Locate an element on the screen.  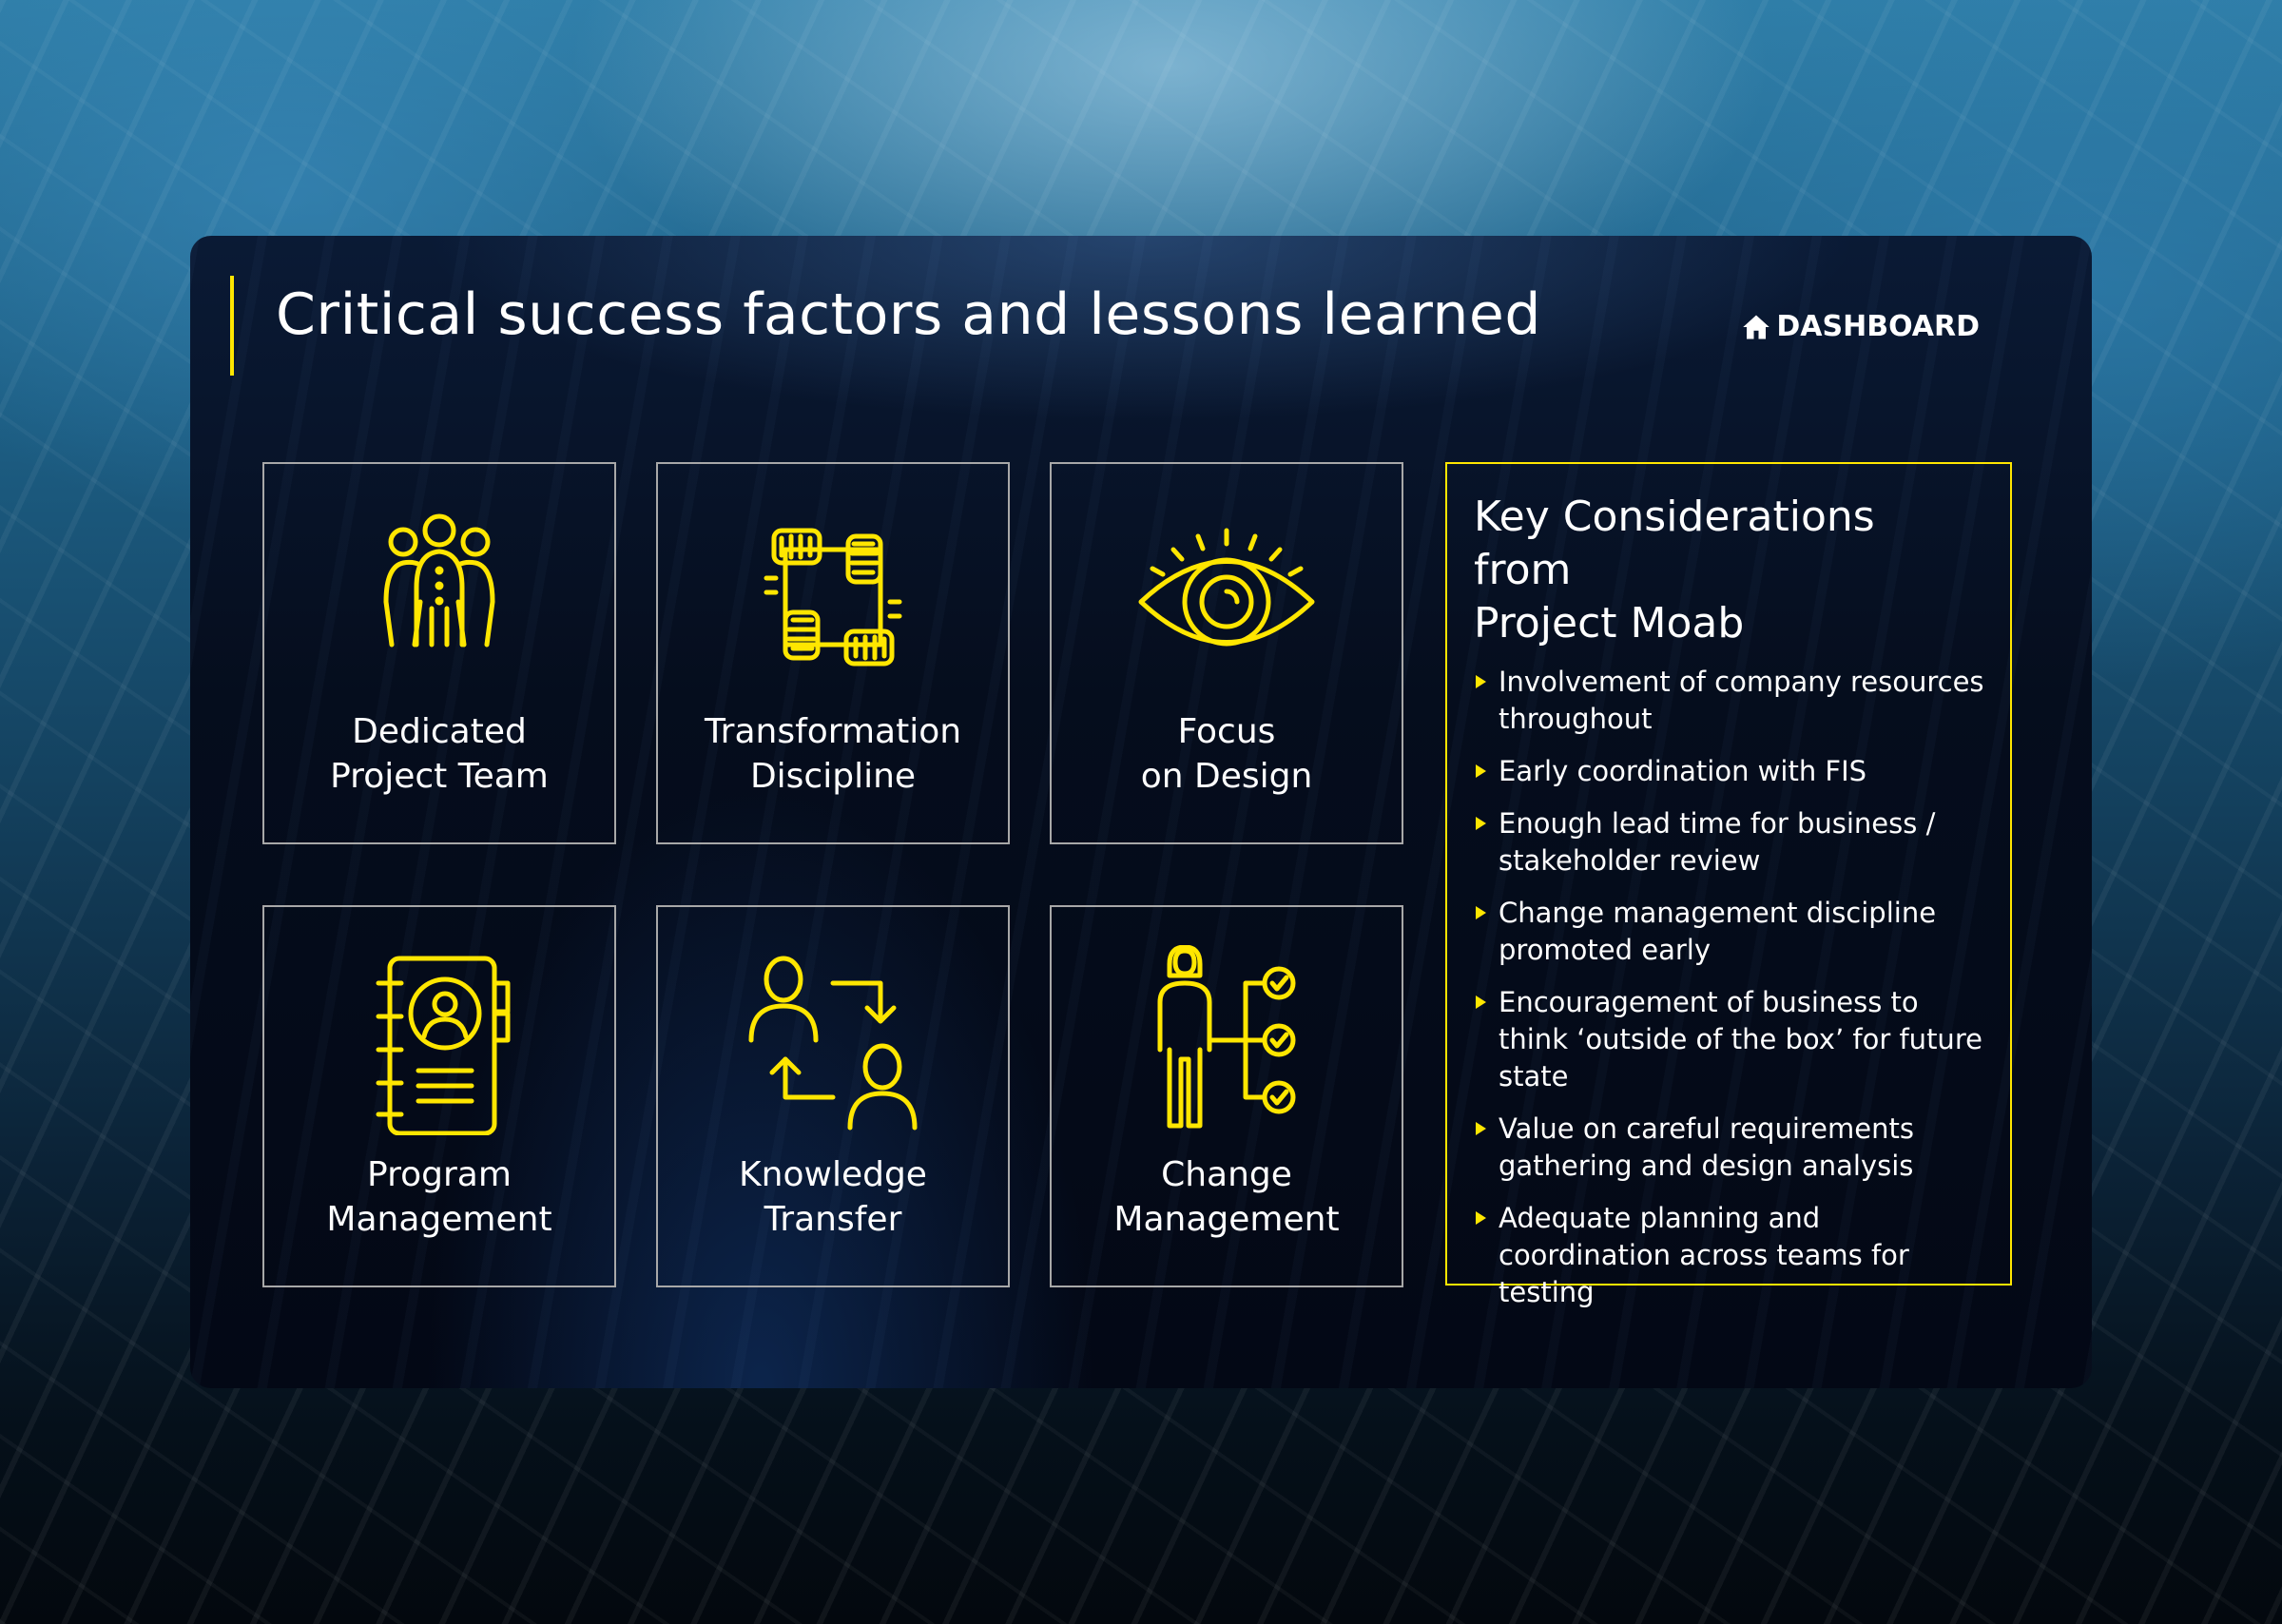
linked-arms-icon is located at coordinates (833, 597).